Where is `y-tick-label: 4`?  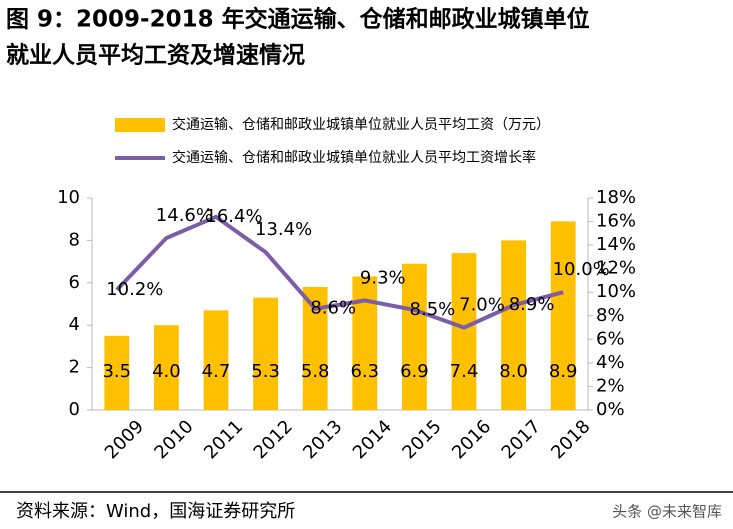 y-tick-label: 4 is located at coordinates (74, 324).